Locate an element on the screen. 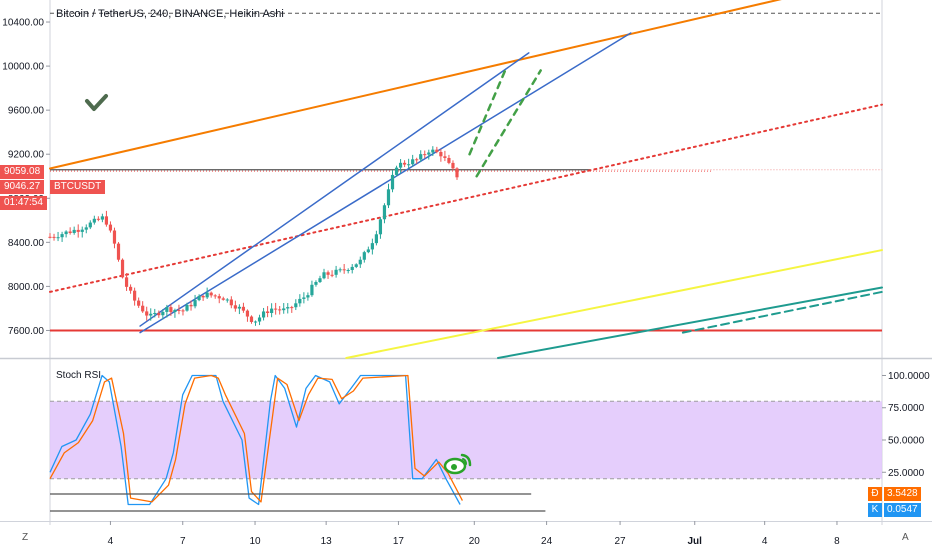 The width and height of the screenshot is (932, 555). time-tick-label: 10 is located at coordinates (255, 541).